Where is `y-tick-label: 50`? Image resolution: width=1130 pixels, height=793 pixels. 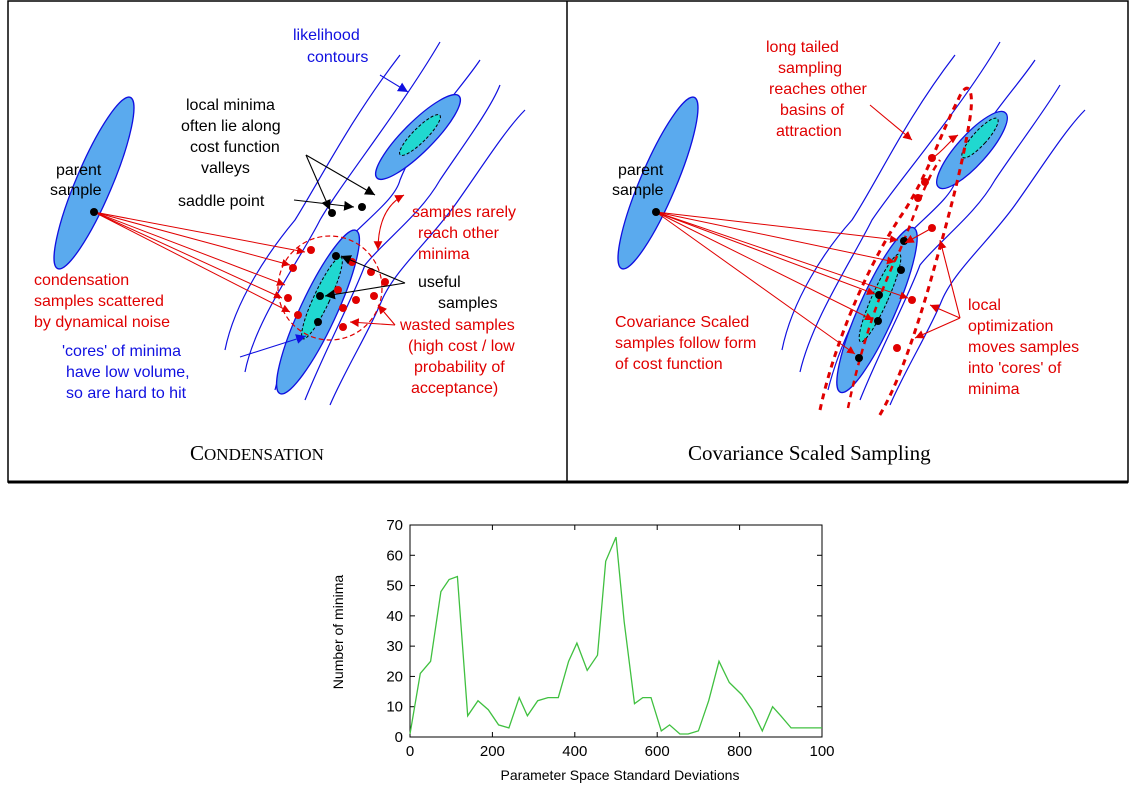
y-tick-label: 50 is located at coordinates (394, 586).